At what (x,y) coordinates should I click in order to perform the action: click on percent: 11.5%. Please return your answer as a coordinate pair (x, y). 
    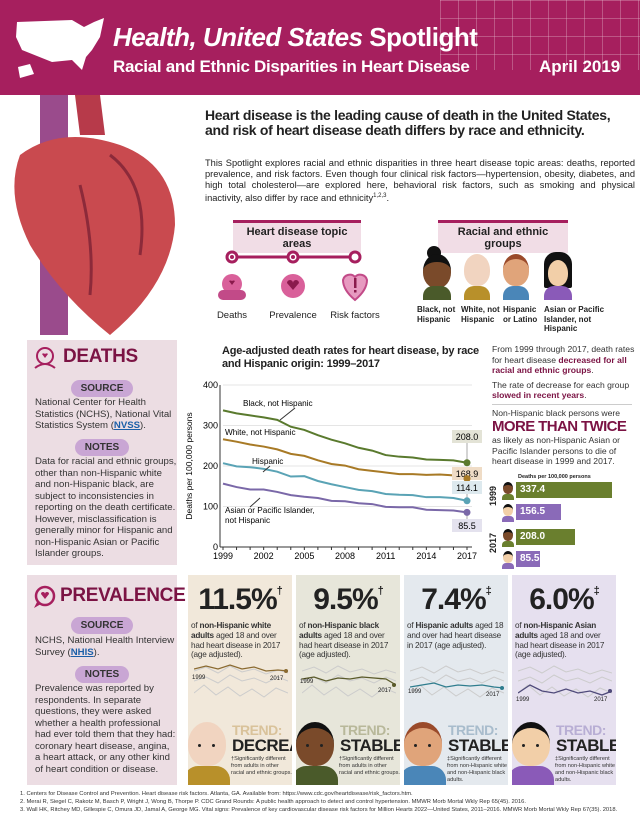
    Looking at the image, I should click on (237, 599).